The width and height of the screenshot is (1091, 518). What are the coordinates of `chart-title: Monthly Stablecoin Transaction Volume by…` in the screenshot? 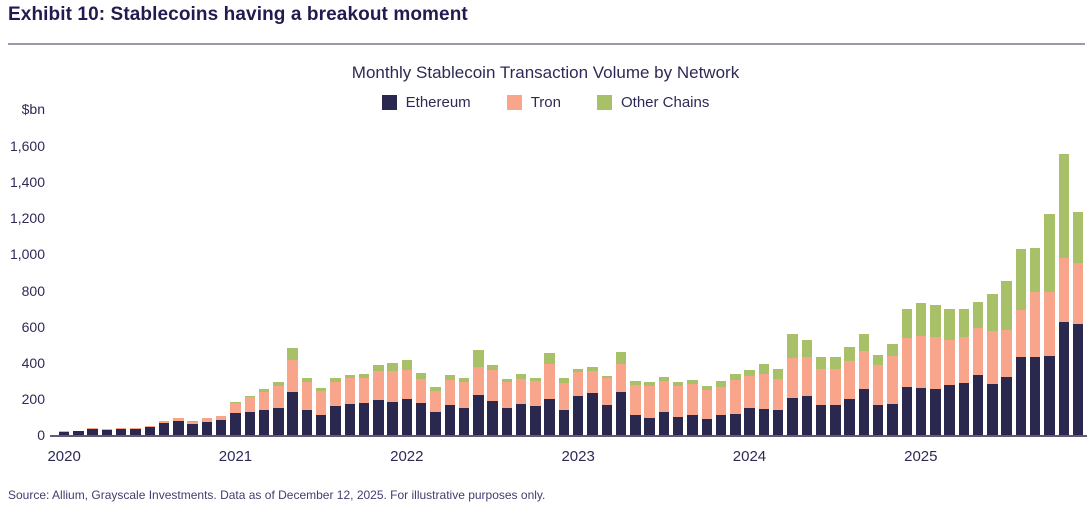 It's located at (545, 72).